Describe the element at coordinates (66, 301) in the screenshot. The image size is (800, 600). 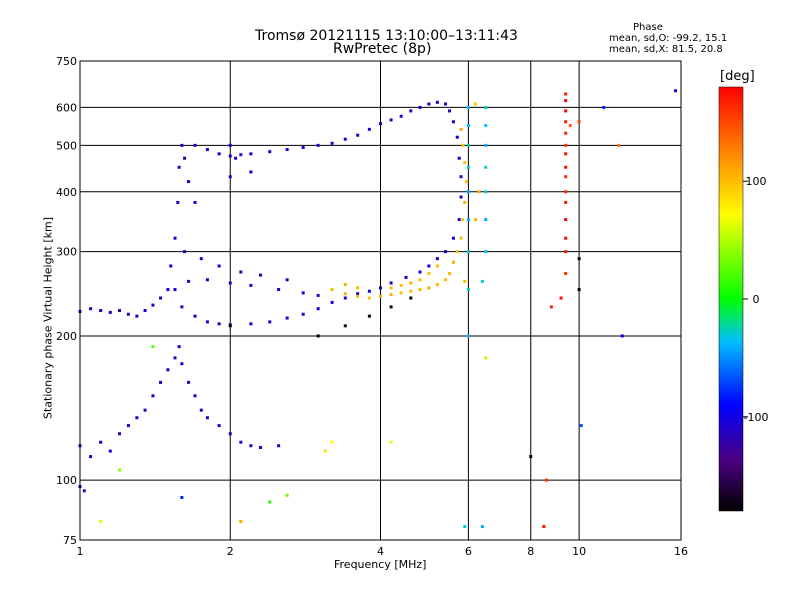
I see `y-axis-ticks: 75 100 200 300 400 500 600 750` at that location.